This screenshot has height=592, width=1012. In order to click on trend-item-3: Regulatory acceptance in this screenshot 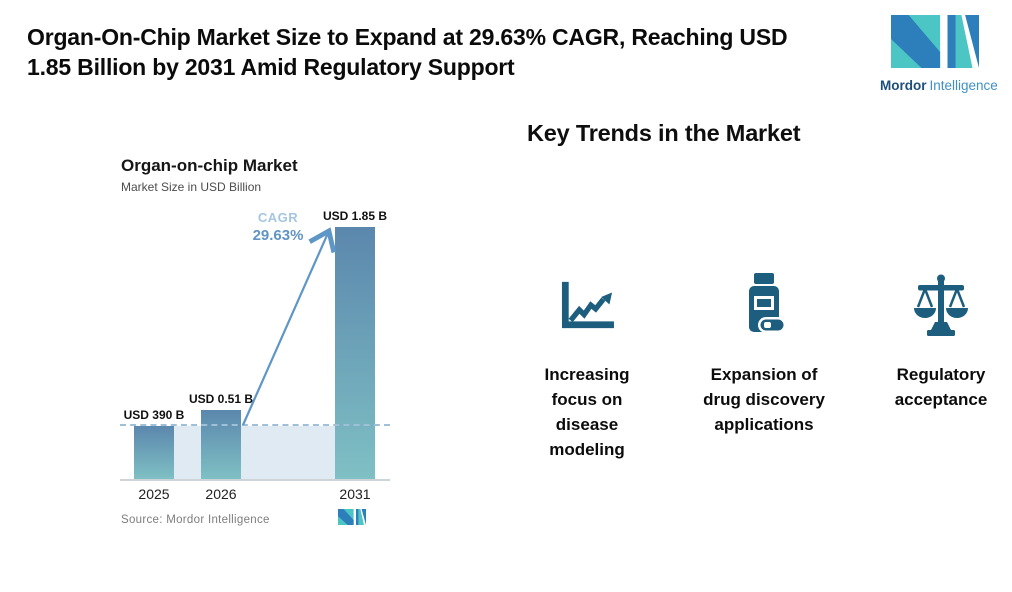, I will do `click(936, 335)`.